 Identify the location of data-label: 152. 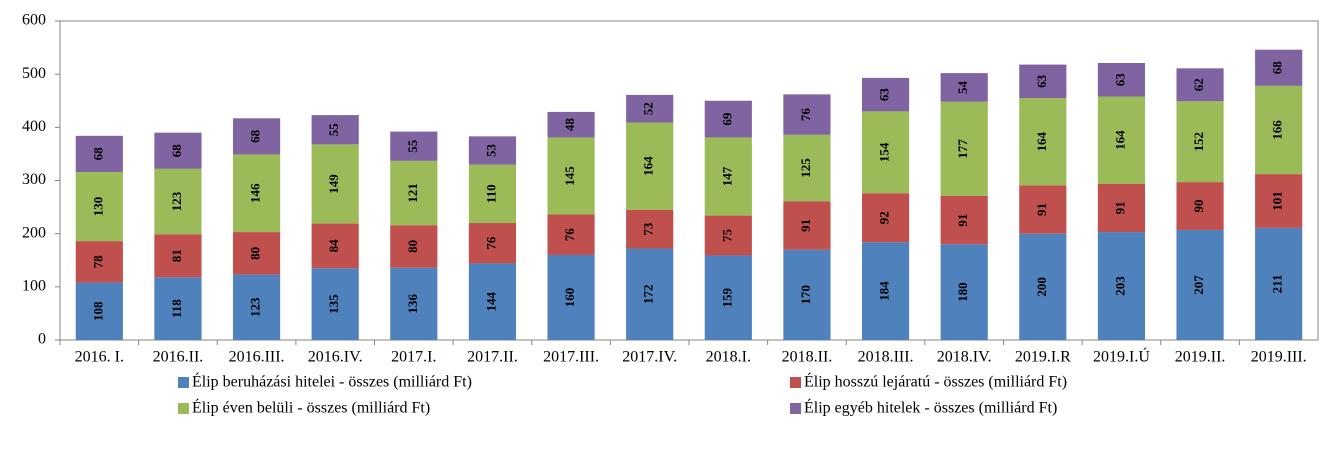
(1198, 142).